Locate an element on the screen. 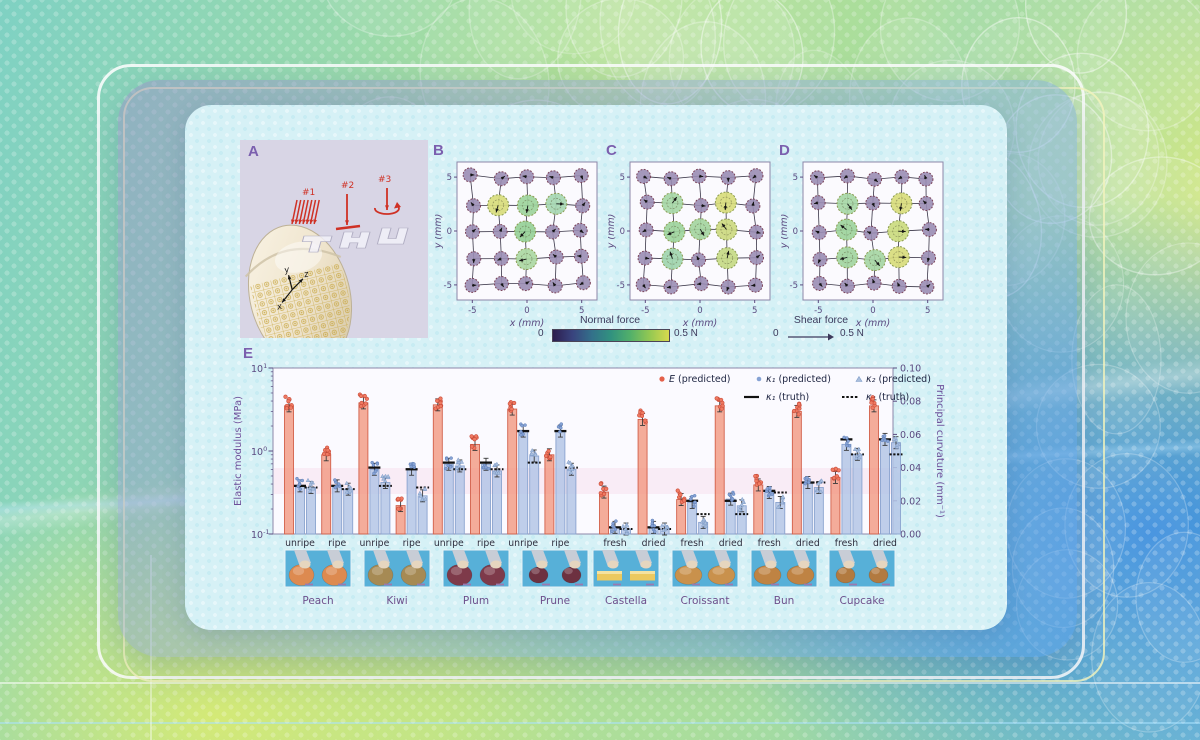 The image size is (1200, 740). item-label: Croissant is located at coordinates (705, 601).